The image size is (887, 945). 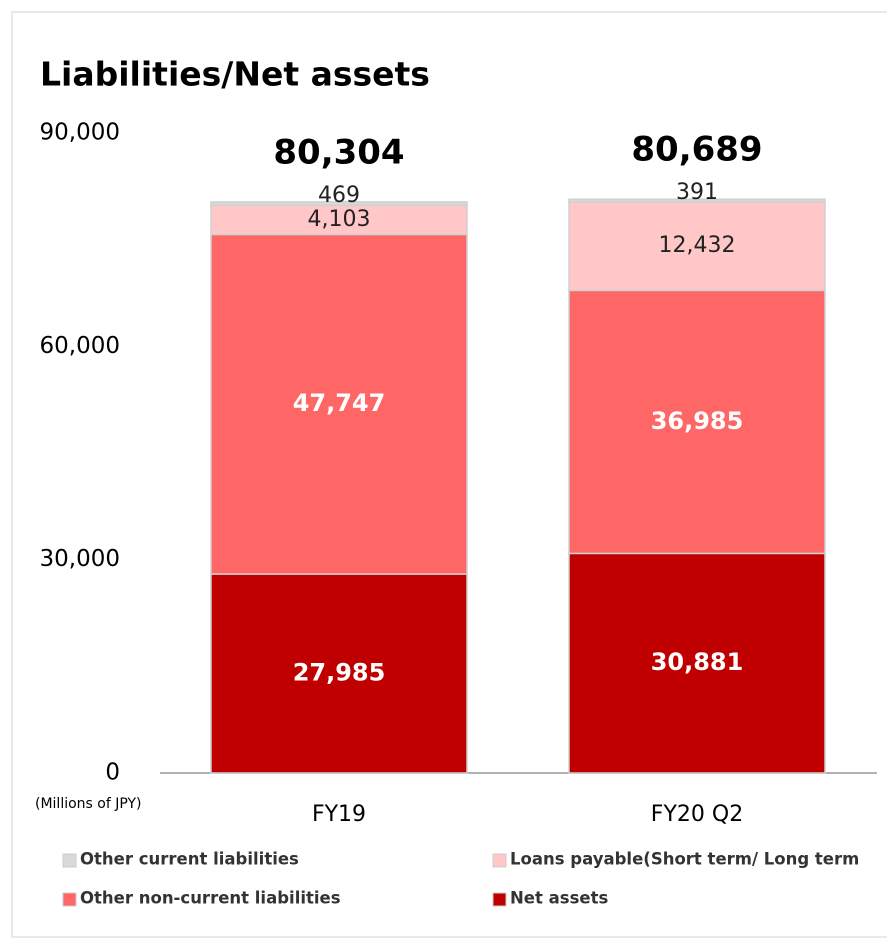 What do you see at coordinates (697, 192) in the screenshot?
I see `value-label: 391` at bounding box center [697, 192].